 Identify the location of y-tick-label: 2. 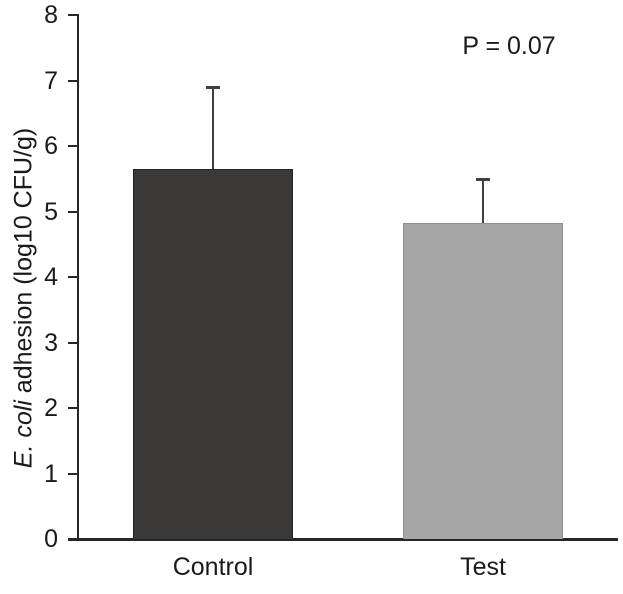
(51, 408).